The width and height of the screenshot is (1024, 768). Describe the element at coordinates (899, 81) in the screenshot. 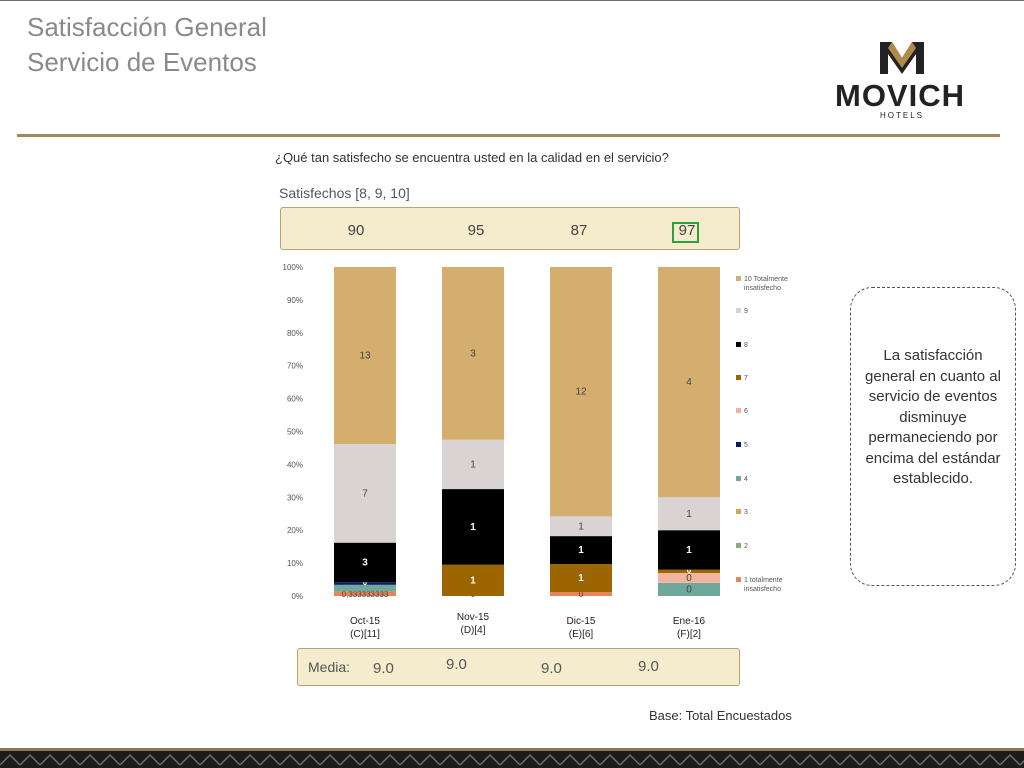

I see `movich-logo: MOVICH HOTELS` at that location.